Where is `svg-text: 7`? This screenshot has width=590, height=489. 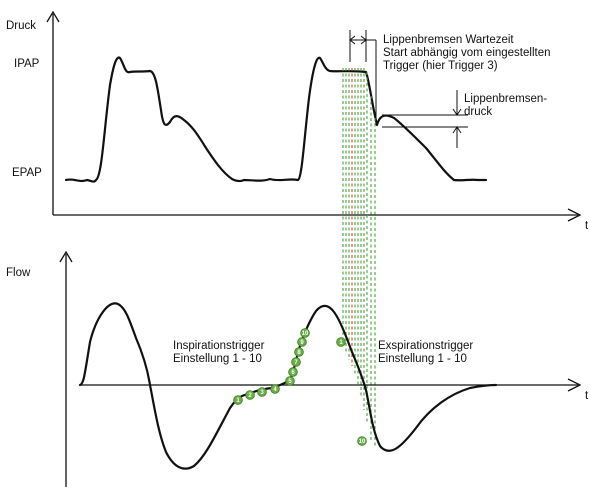
svg-text: 7 is located at coordinates (296, 363).